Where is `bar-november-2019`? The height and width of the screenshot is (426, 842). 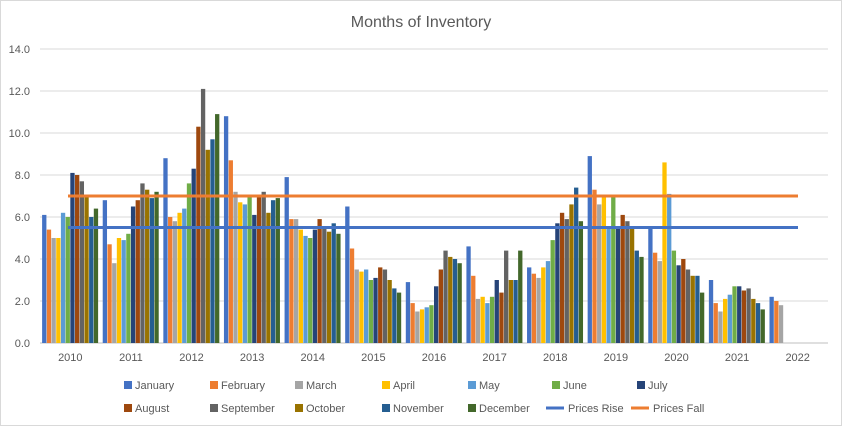 bar-november-2019 is located at coordinates (636, 296).